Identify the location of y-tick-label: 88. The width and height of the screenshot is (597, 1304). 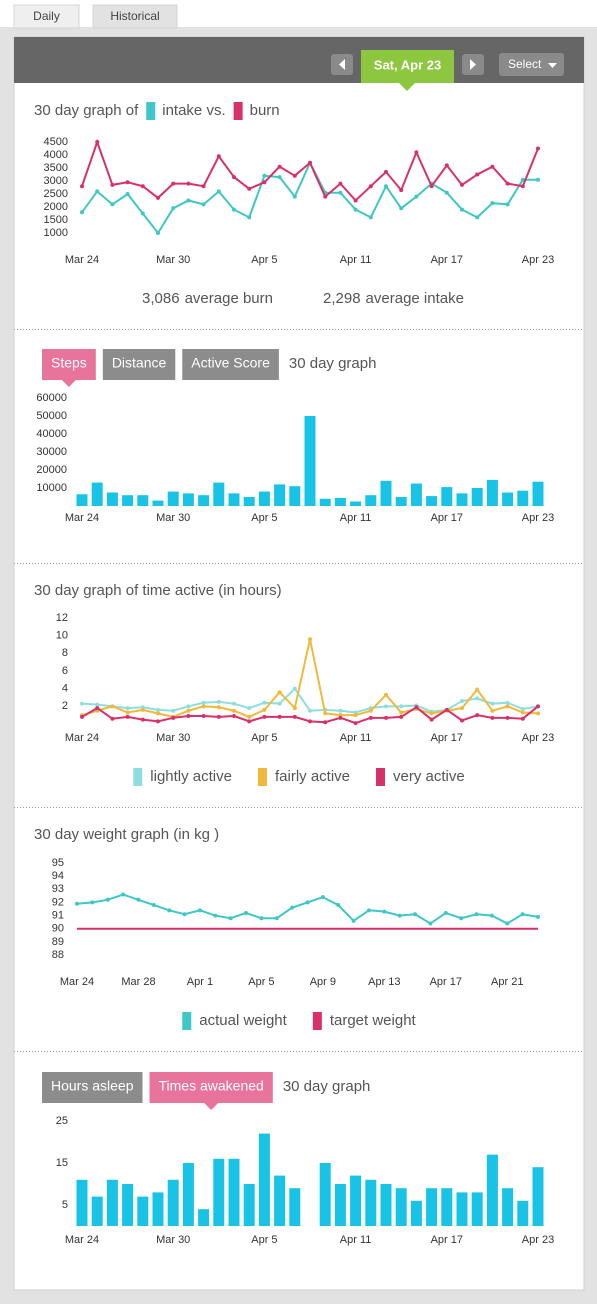
(58, 955).